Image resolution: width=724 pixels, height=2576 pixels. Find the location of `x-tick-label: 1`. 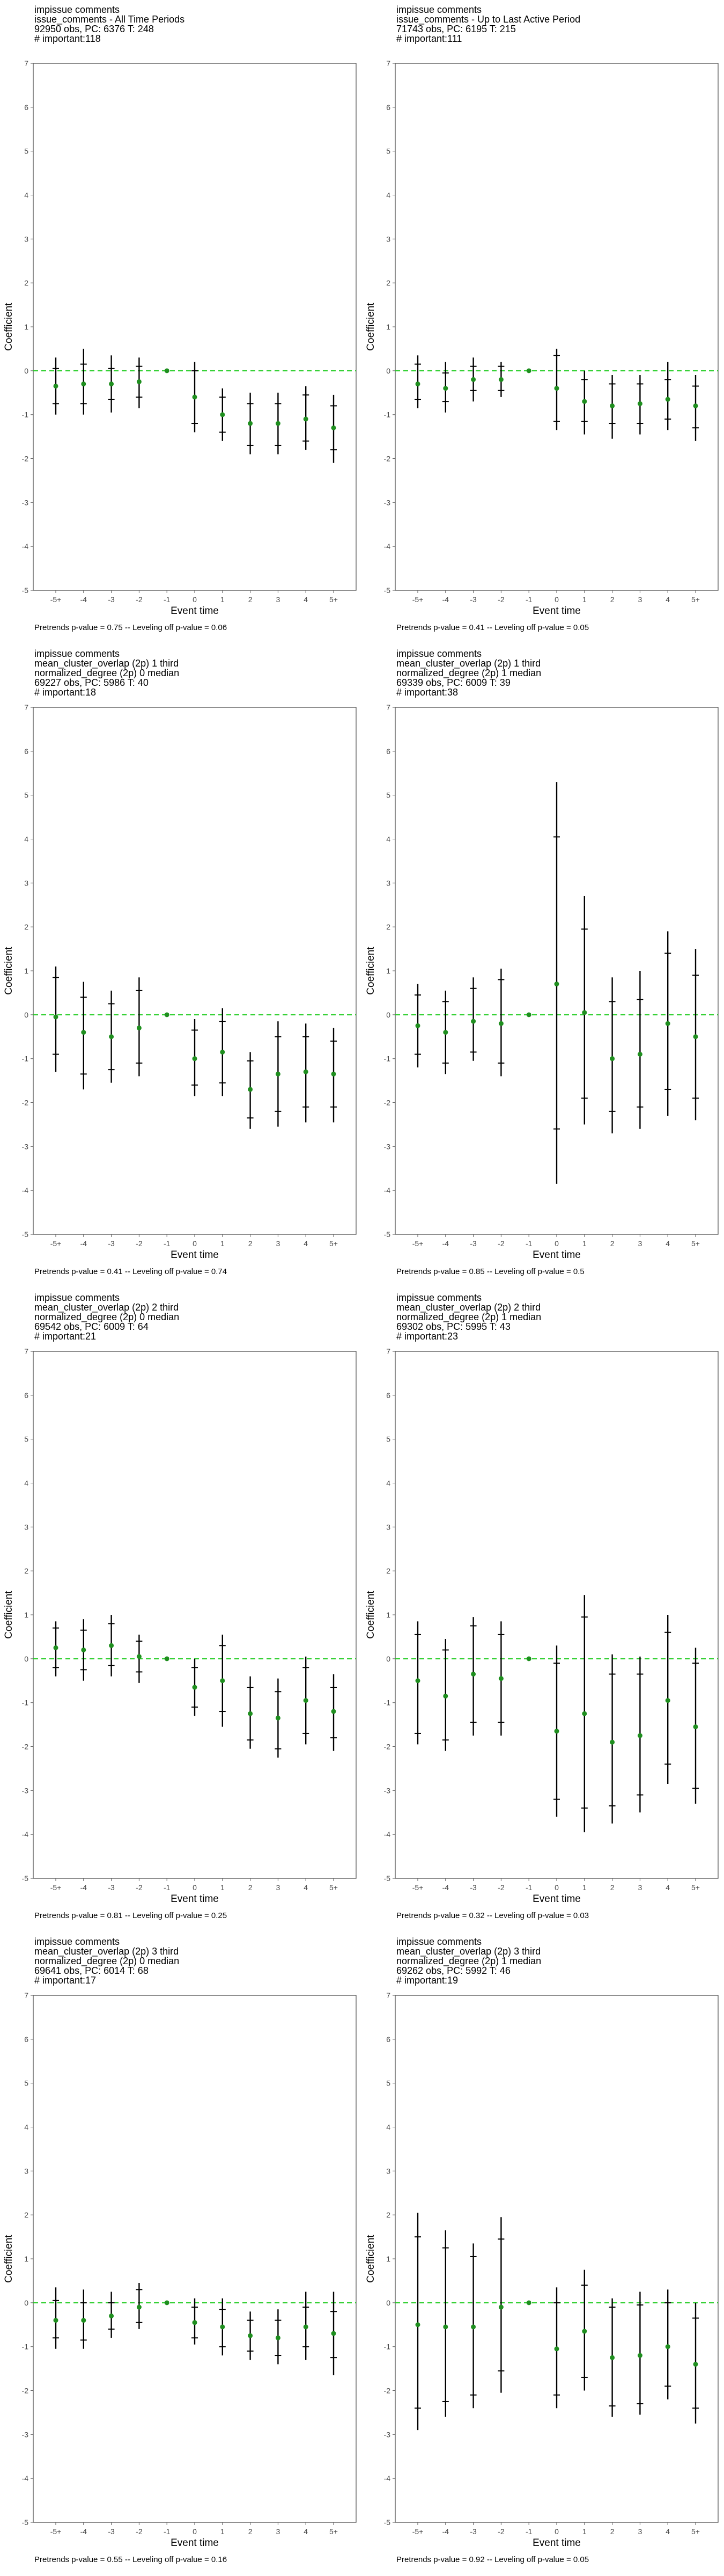

x-tick-label: 1 is located at coordinates (584, 1887).